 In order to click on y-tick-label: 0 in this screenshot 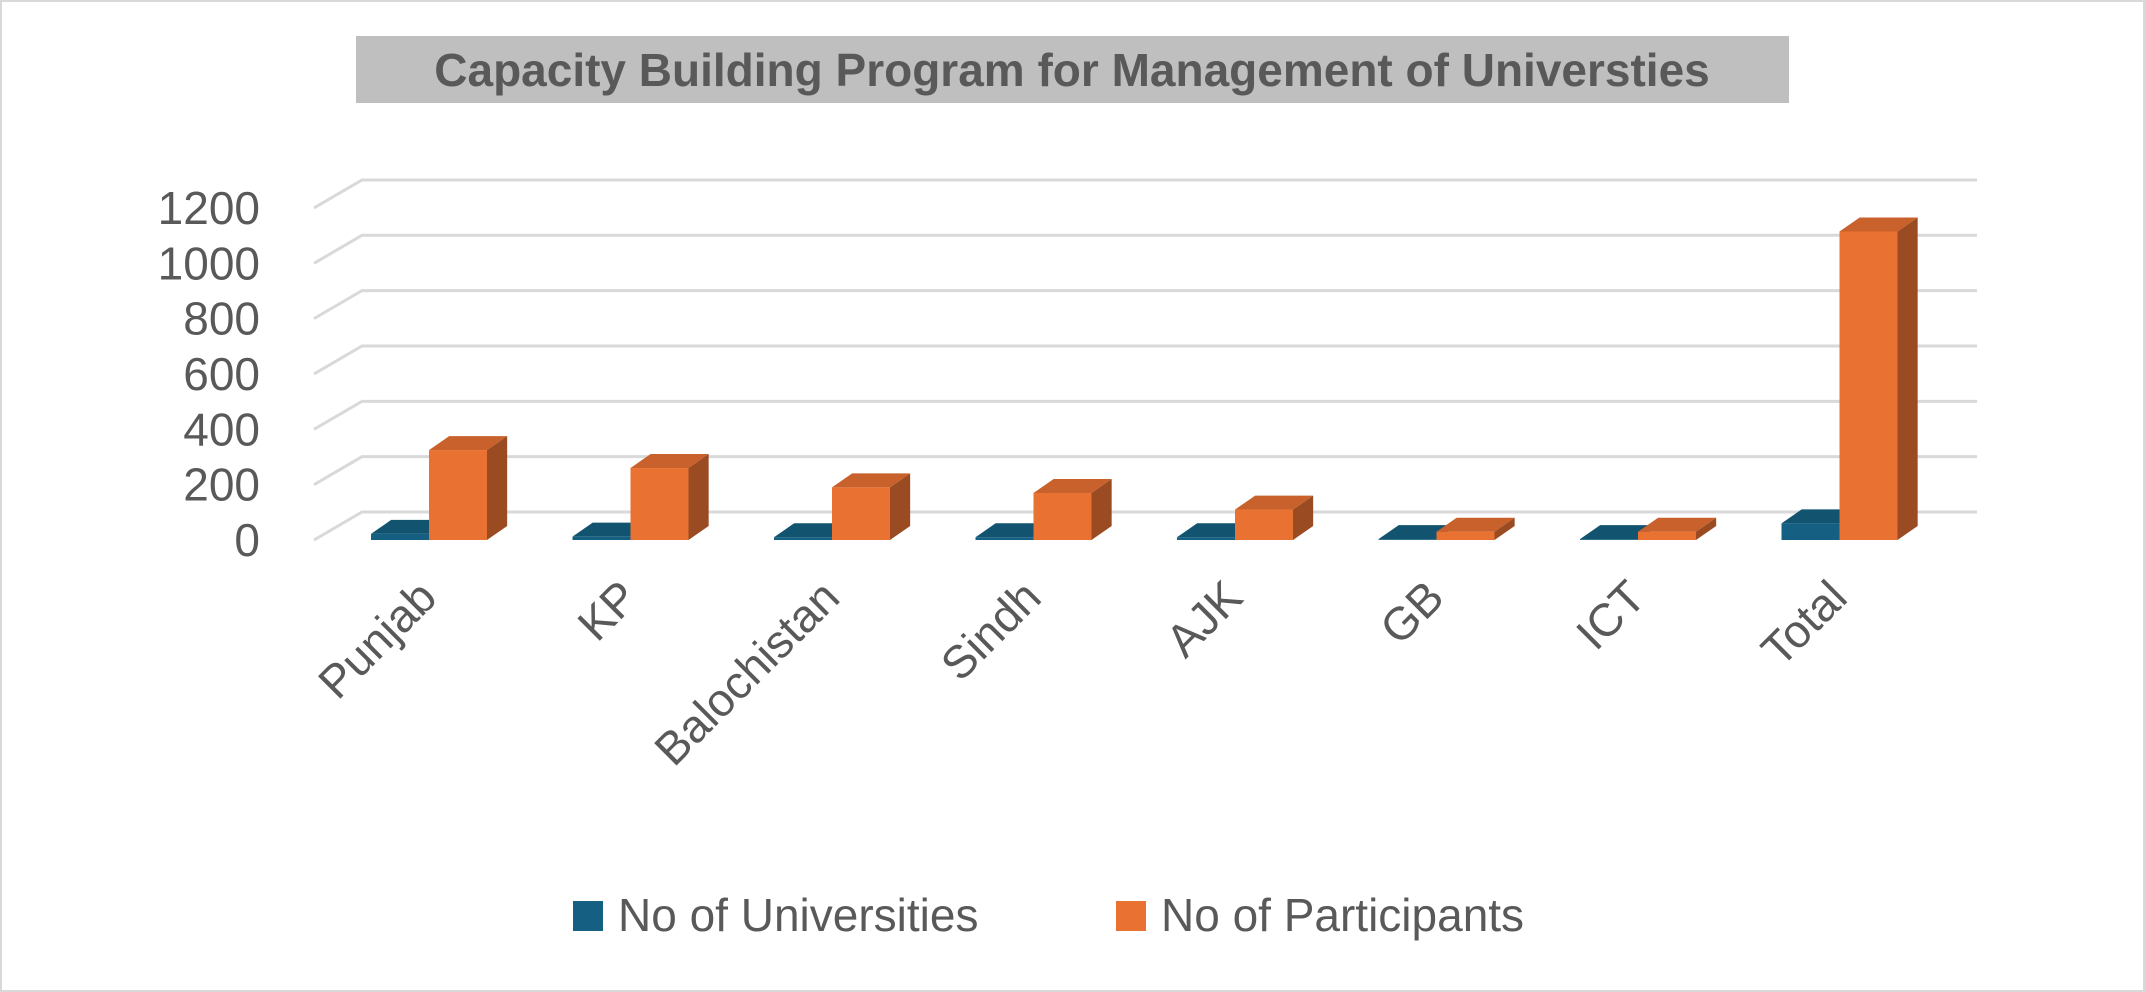, I will do `click(247, 540)`.